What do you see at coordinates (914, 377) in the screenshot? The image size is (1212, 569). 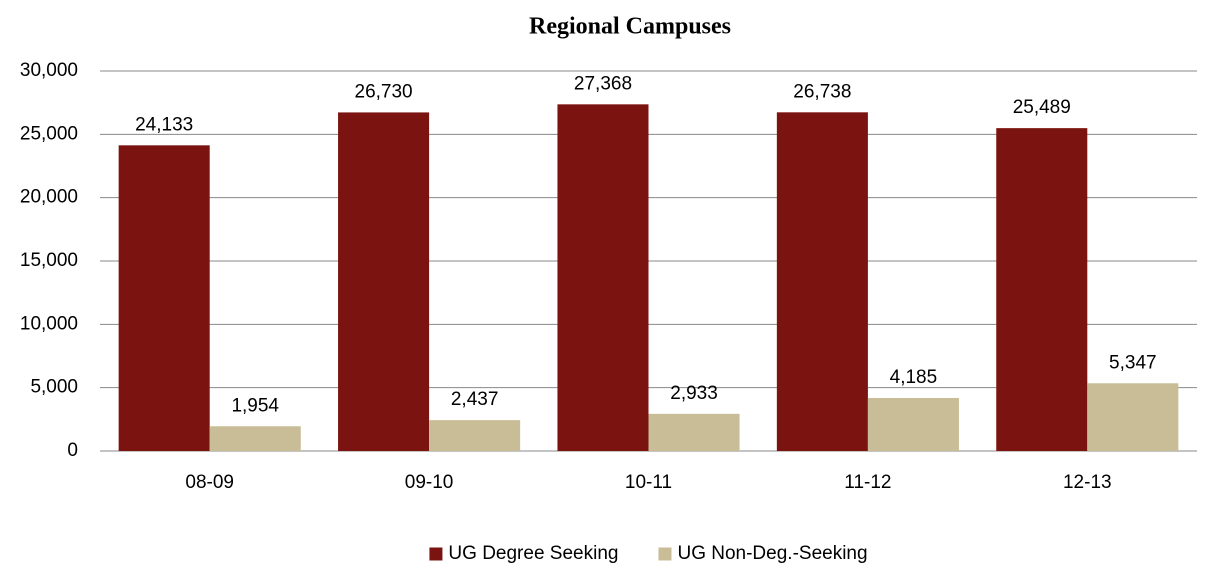 I see `data-label: 4,185` at bounding box center [914, 377].